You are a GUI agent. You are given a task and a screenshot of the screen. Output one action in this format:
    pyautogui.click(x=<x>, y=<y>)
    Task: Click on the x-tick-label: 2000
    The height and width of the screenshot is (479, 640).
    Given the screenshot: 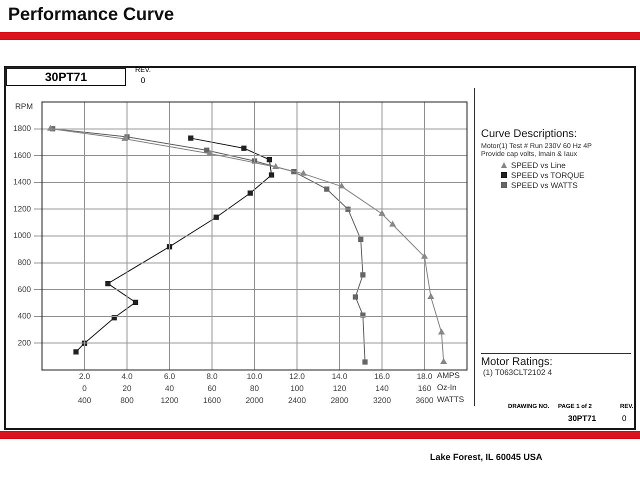 What is the action you would take?
    pyautogui.click(x=255, y=401)
    